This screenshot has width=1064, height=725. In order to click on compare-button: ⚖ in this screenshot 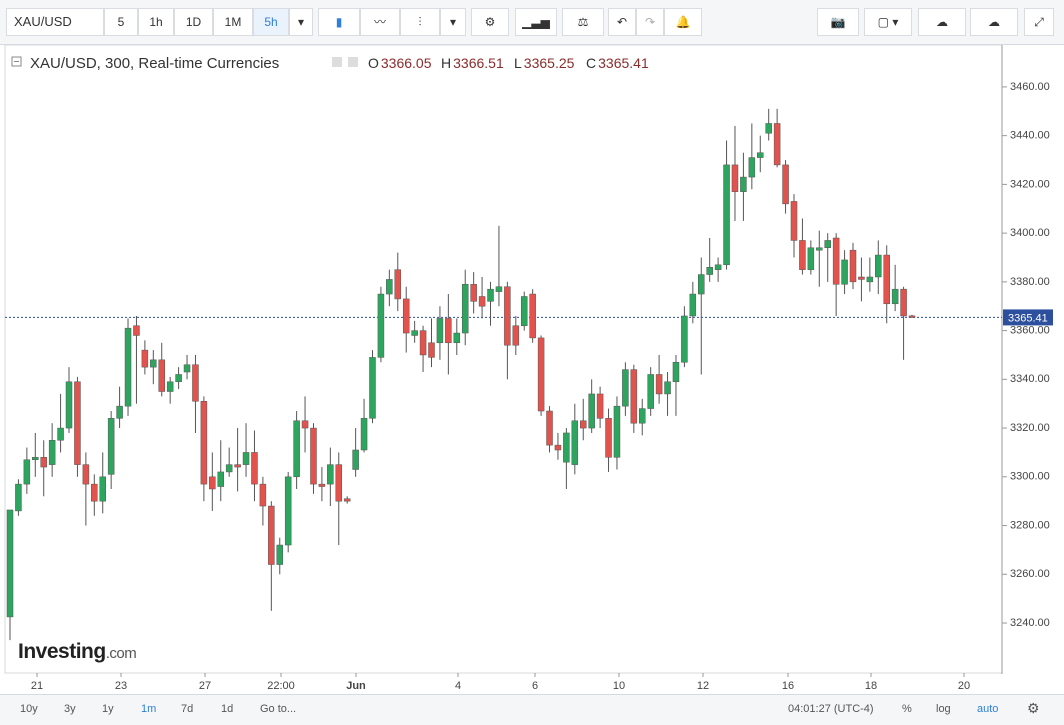, I will do `click(583, 22)`.